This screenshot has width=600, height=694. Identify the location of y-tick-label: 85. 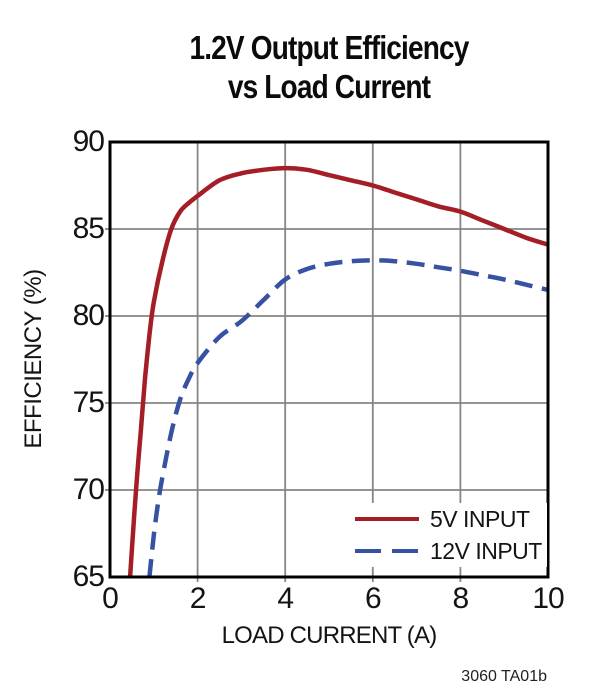
(88, 228).